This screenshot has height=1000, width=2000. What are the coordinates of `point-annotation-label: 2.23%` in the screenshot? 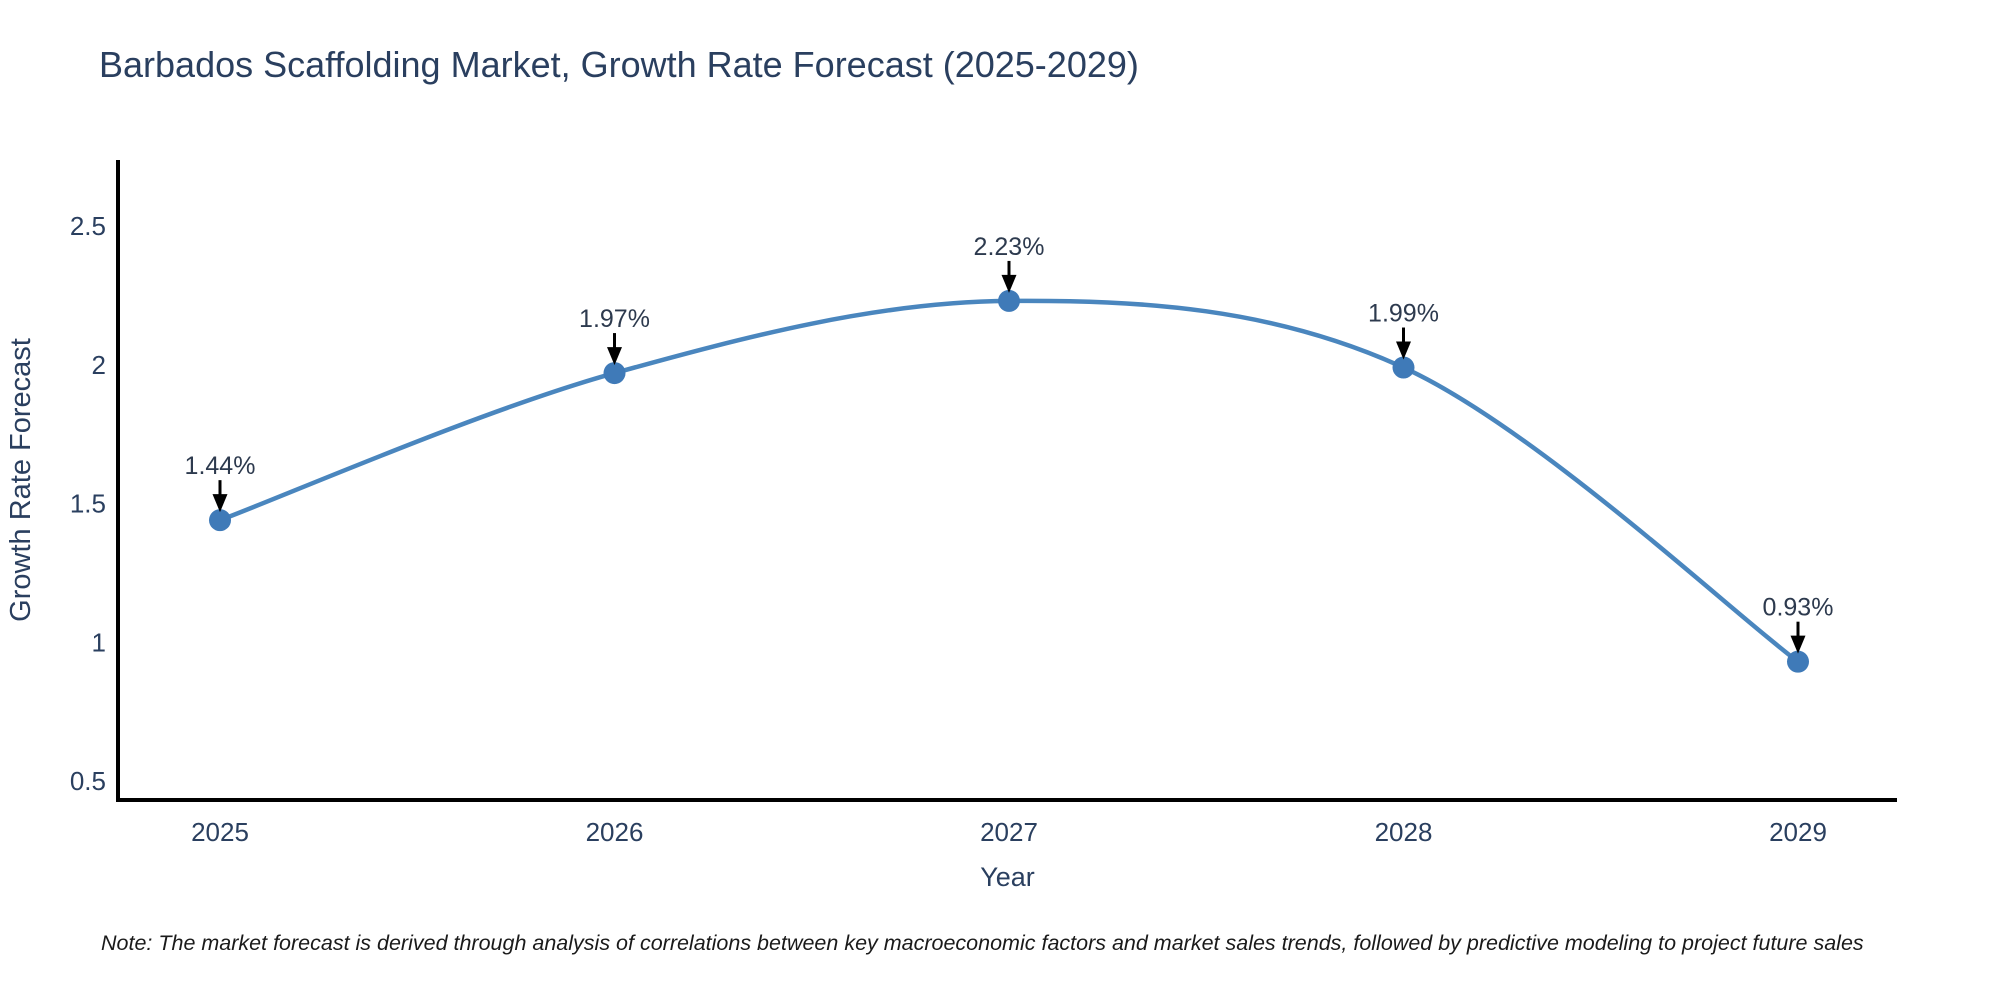 It's located at (1009, 247).